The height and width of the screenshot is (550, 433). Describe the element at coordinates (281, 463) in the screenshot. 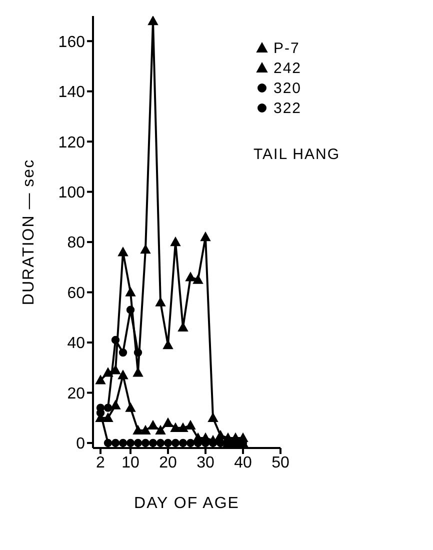

I see `x-tick-label: 50` at that location.